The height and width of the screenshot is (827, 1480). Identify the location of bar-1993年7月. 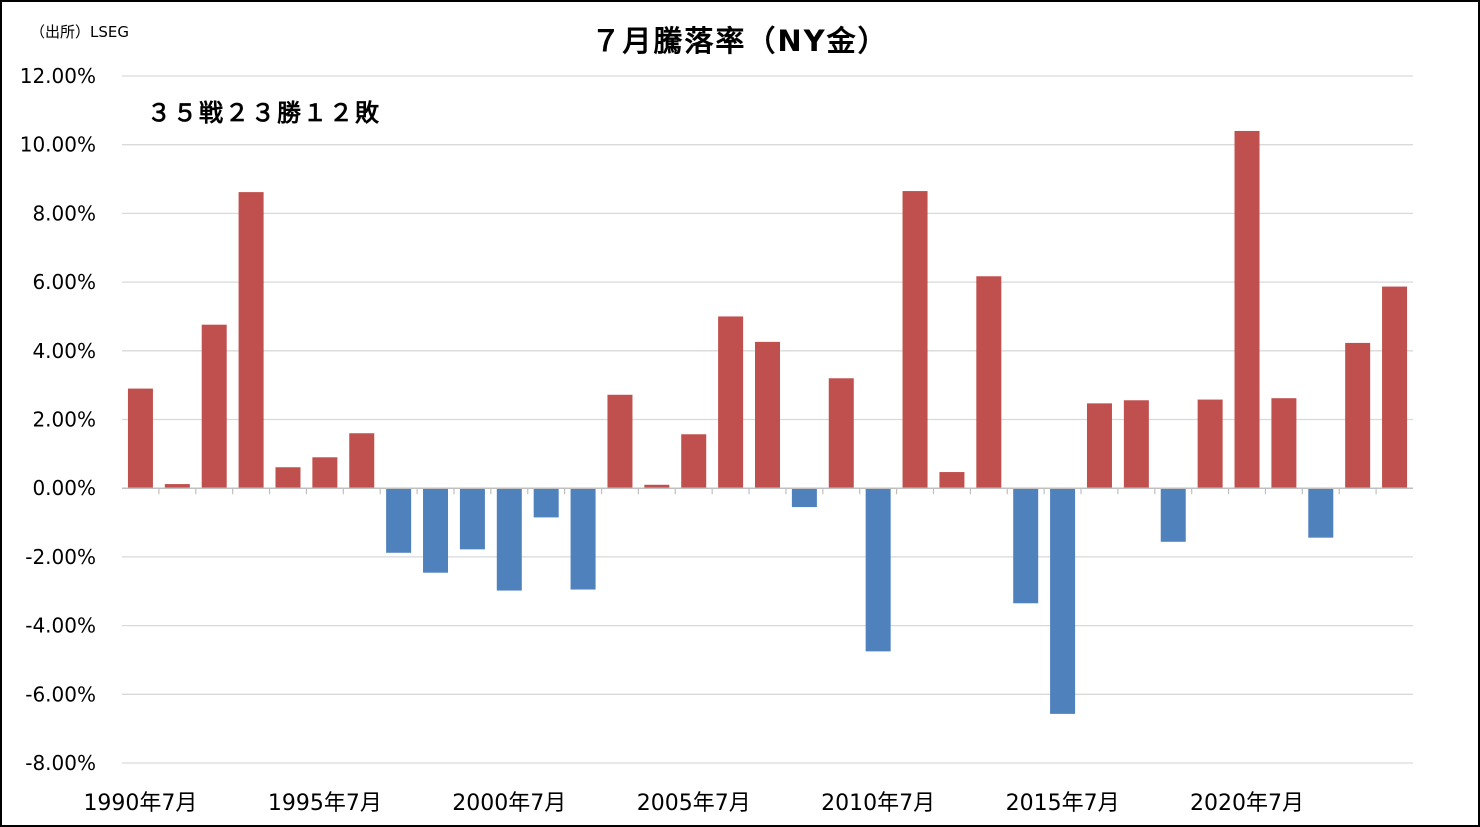
(251, 340).